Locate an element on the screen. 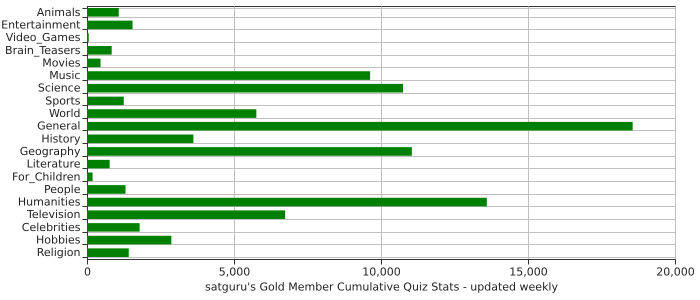 The height and width of the screenshot is (300, 700). y-tick-label: Video_Games is located at coordinates (43, 37).